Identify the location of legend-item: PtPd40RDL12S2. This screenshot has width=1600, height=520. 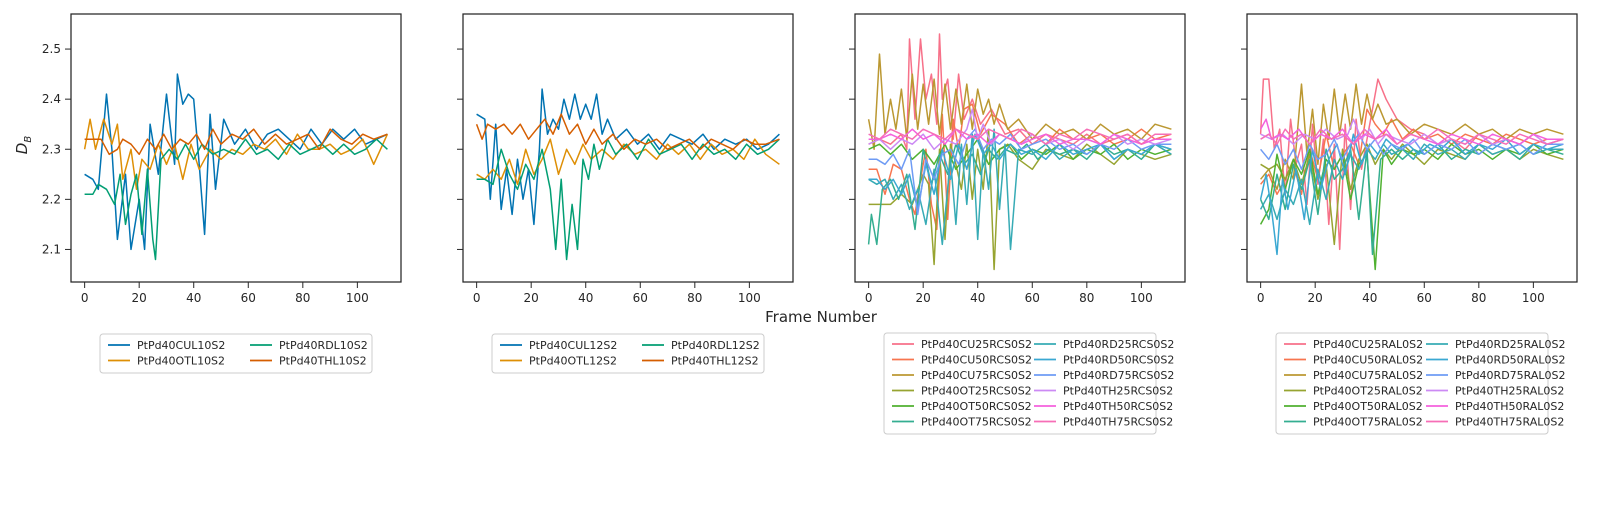
(701, 345).